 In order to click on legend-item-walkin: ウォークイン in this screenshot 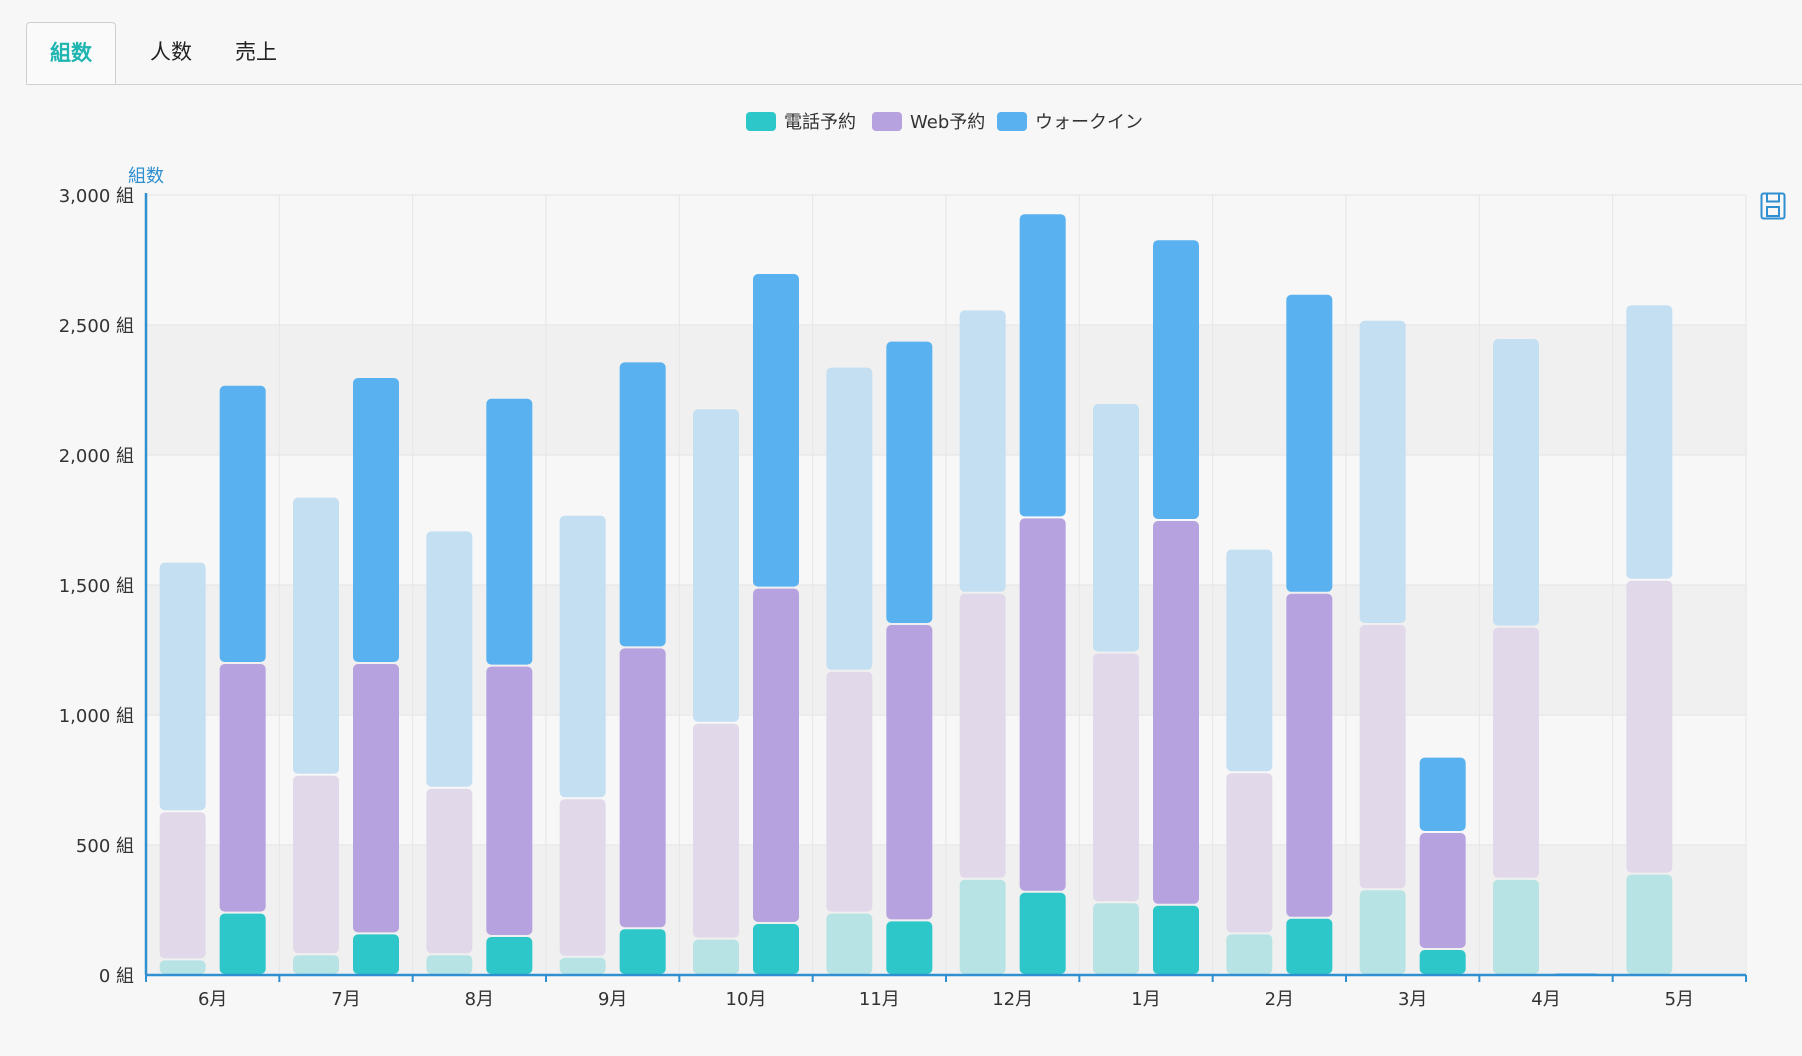, I will do `click(1070, 121)`.